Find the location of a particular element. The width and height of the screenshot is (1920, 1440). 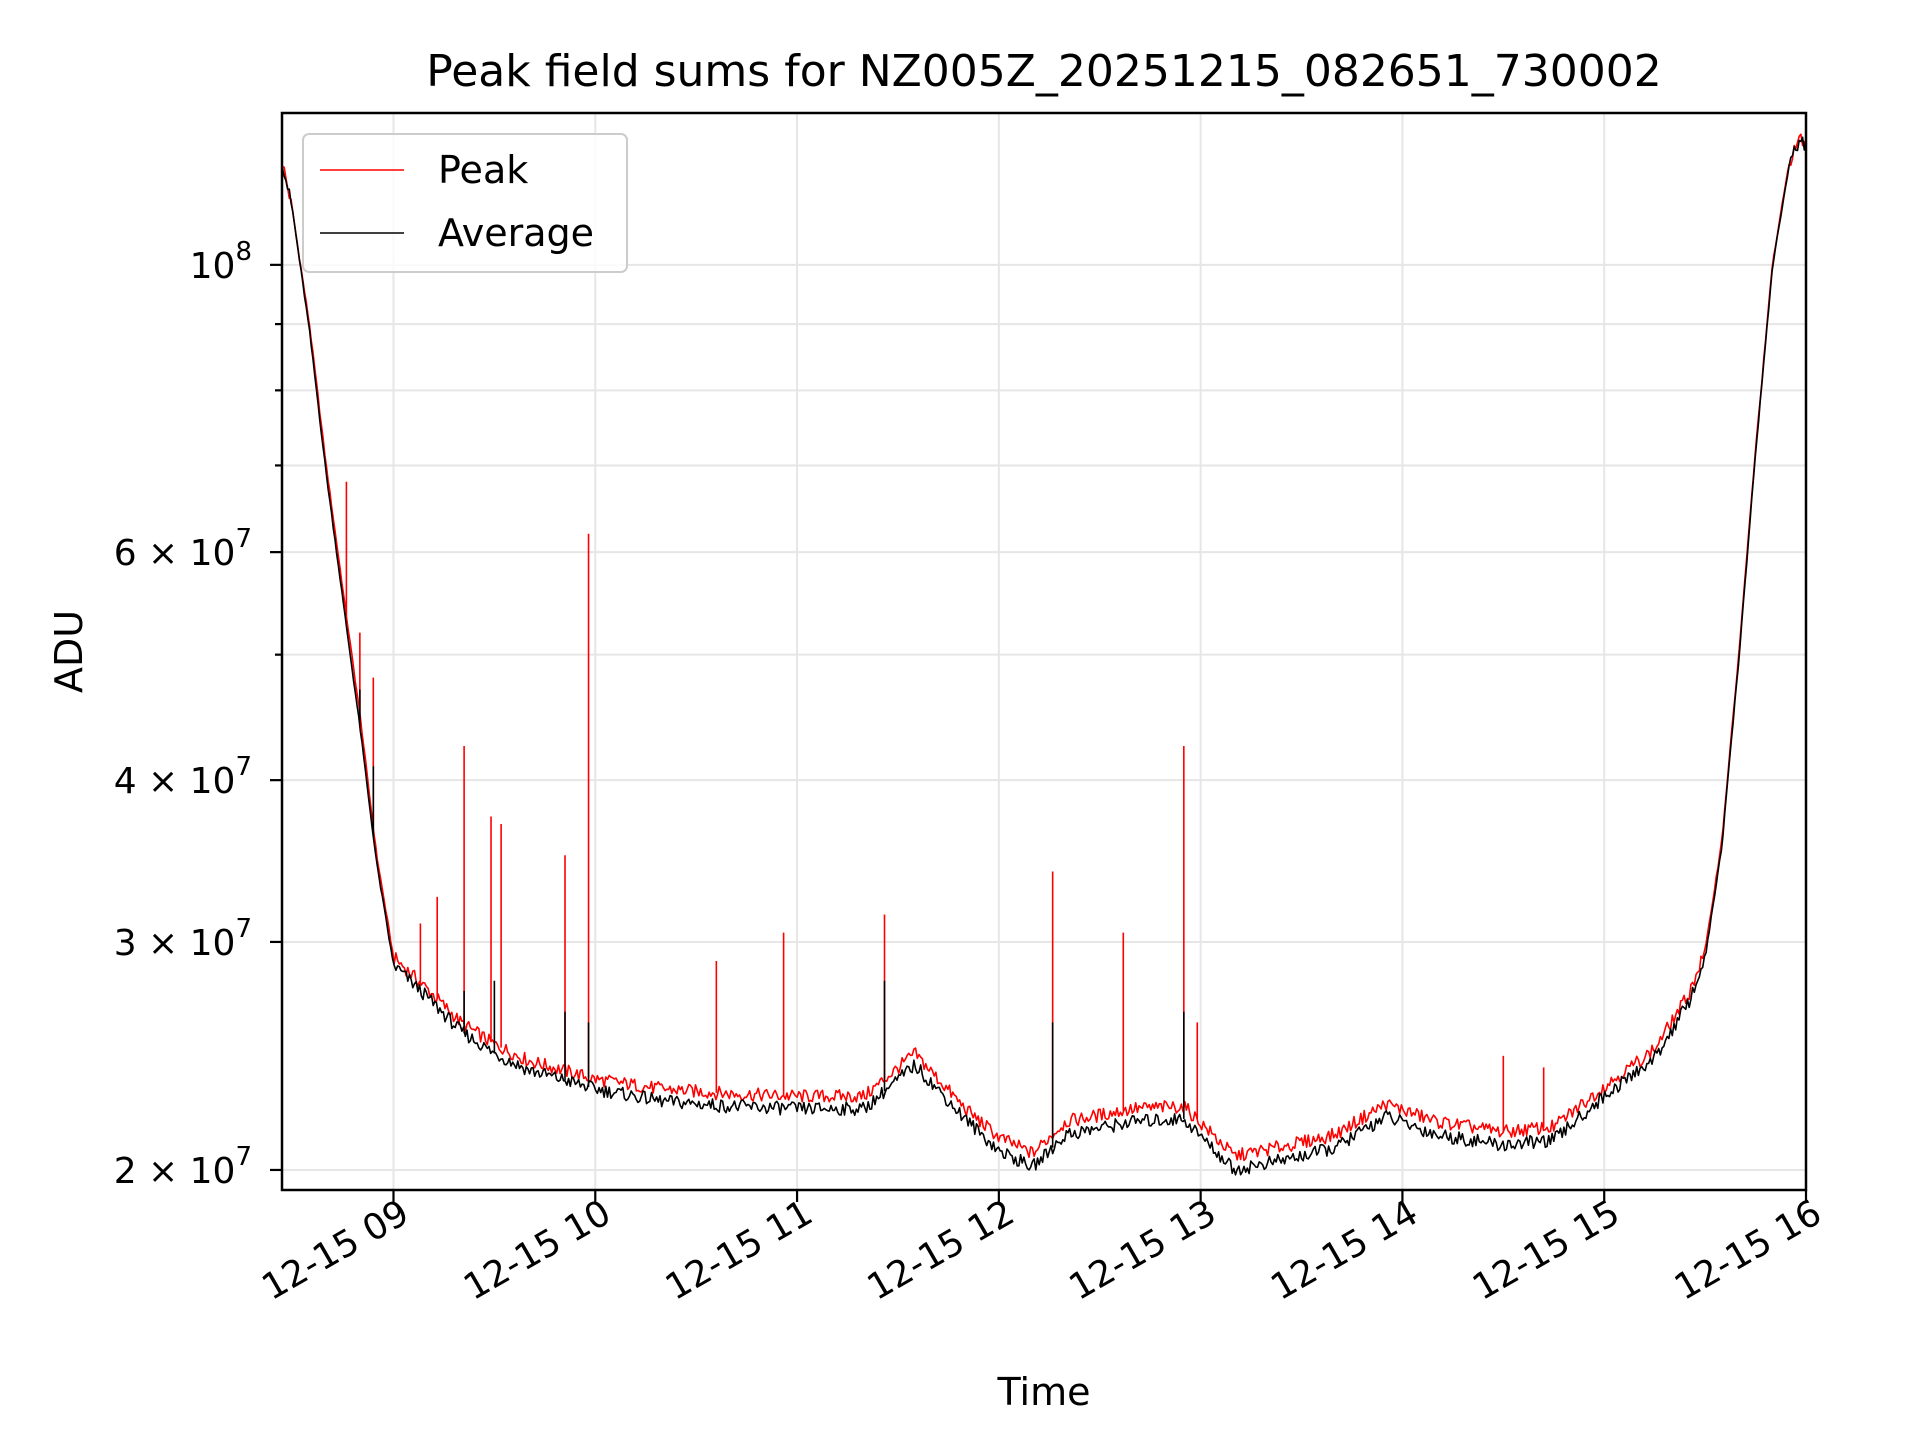

x-tick-label: 12-15 10 is located at coordinates (537, 1250).